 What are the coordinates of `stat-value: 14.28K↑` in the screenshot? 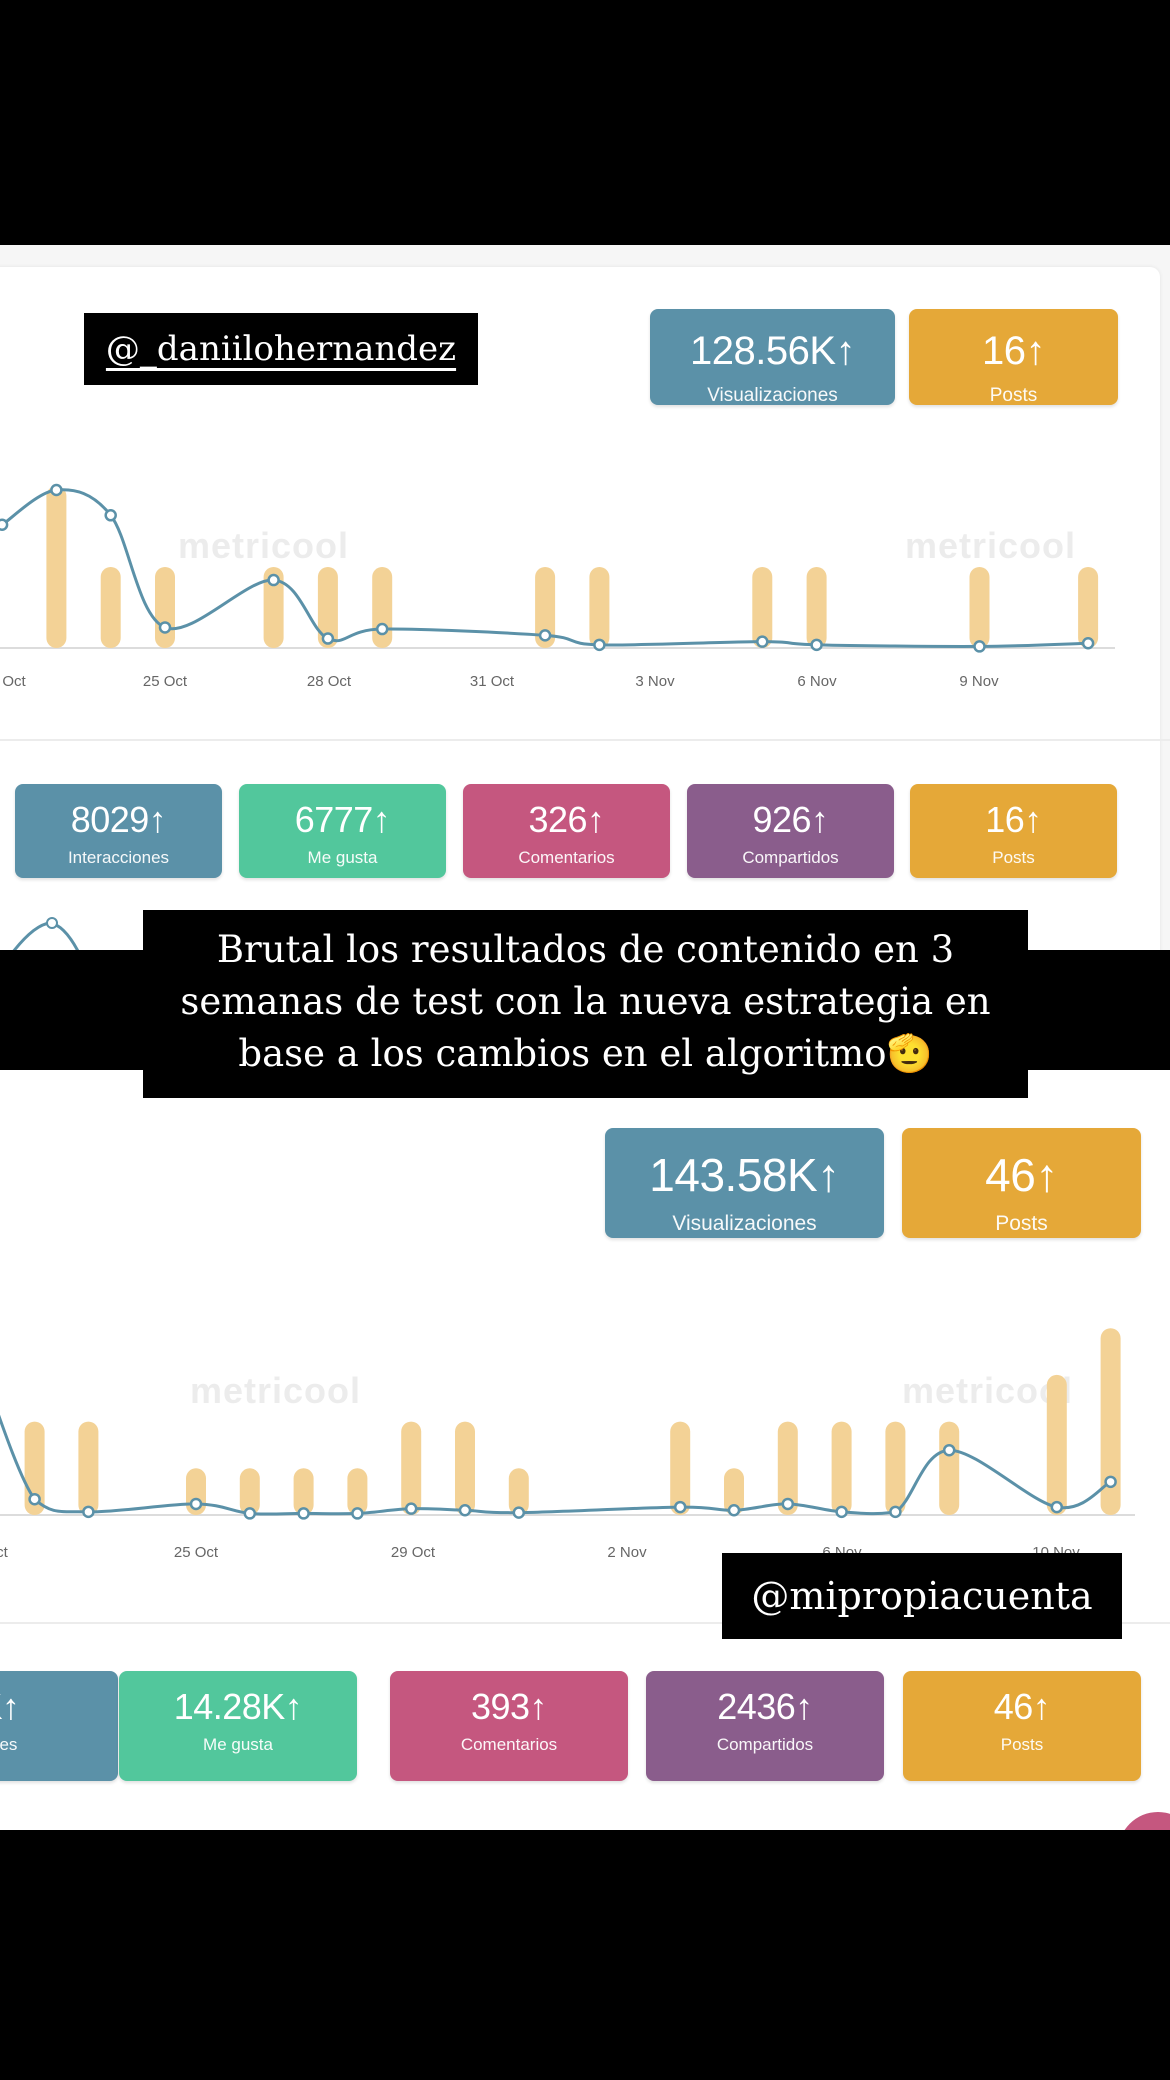 It's located at (238, 1706).